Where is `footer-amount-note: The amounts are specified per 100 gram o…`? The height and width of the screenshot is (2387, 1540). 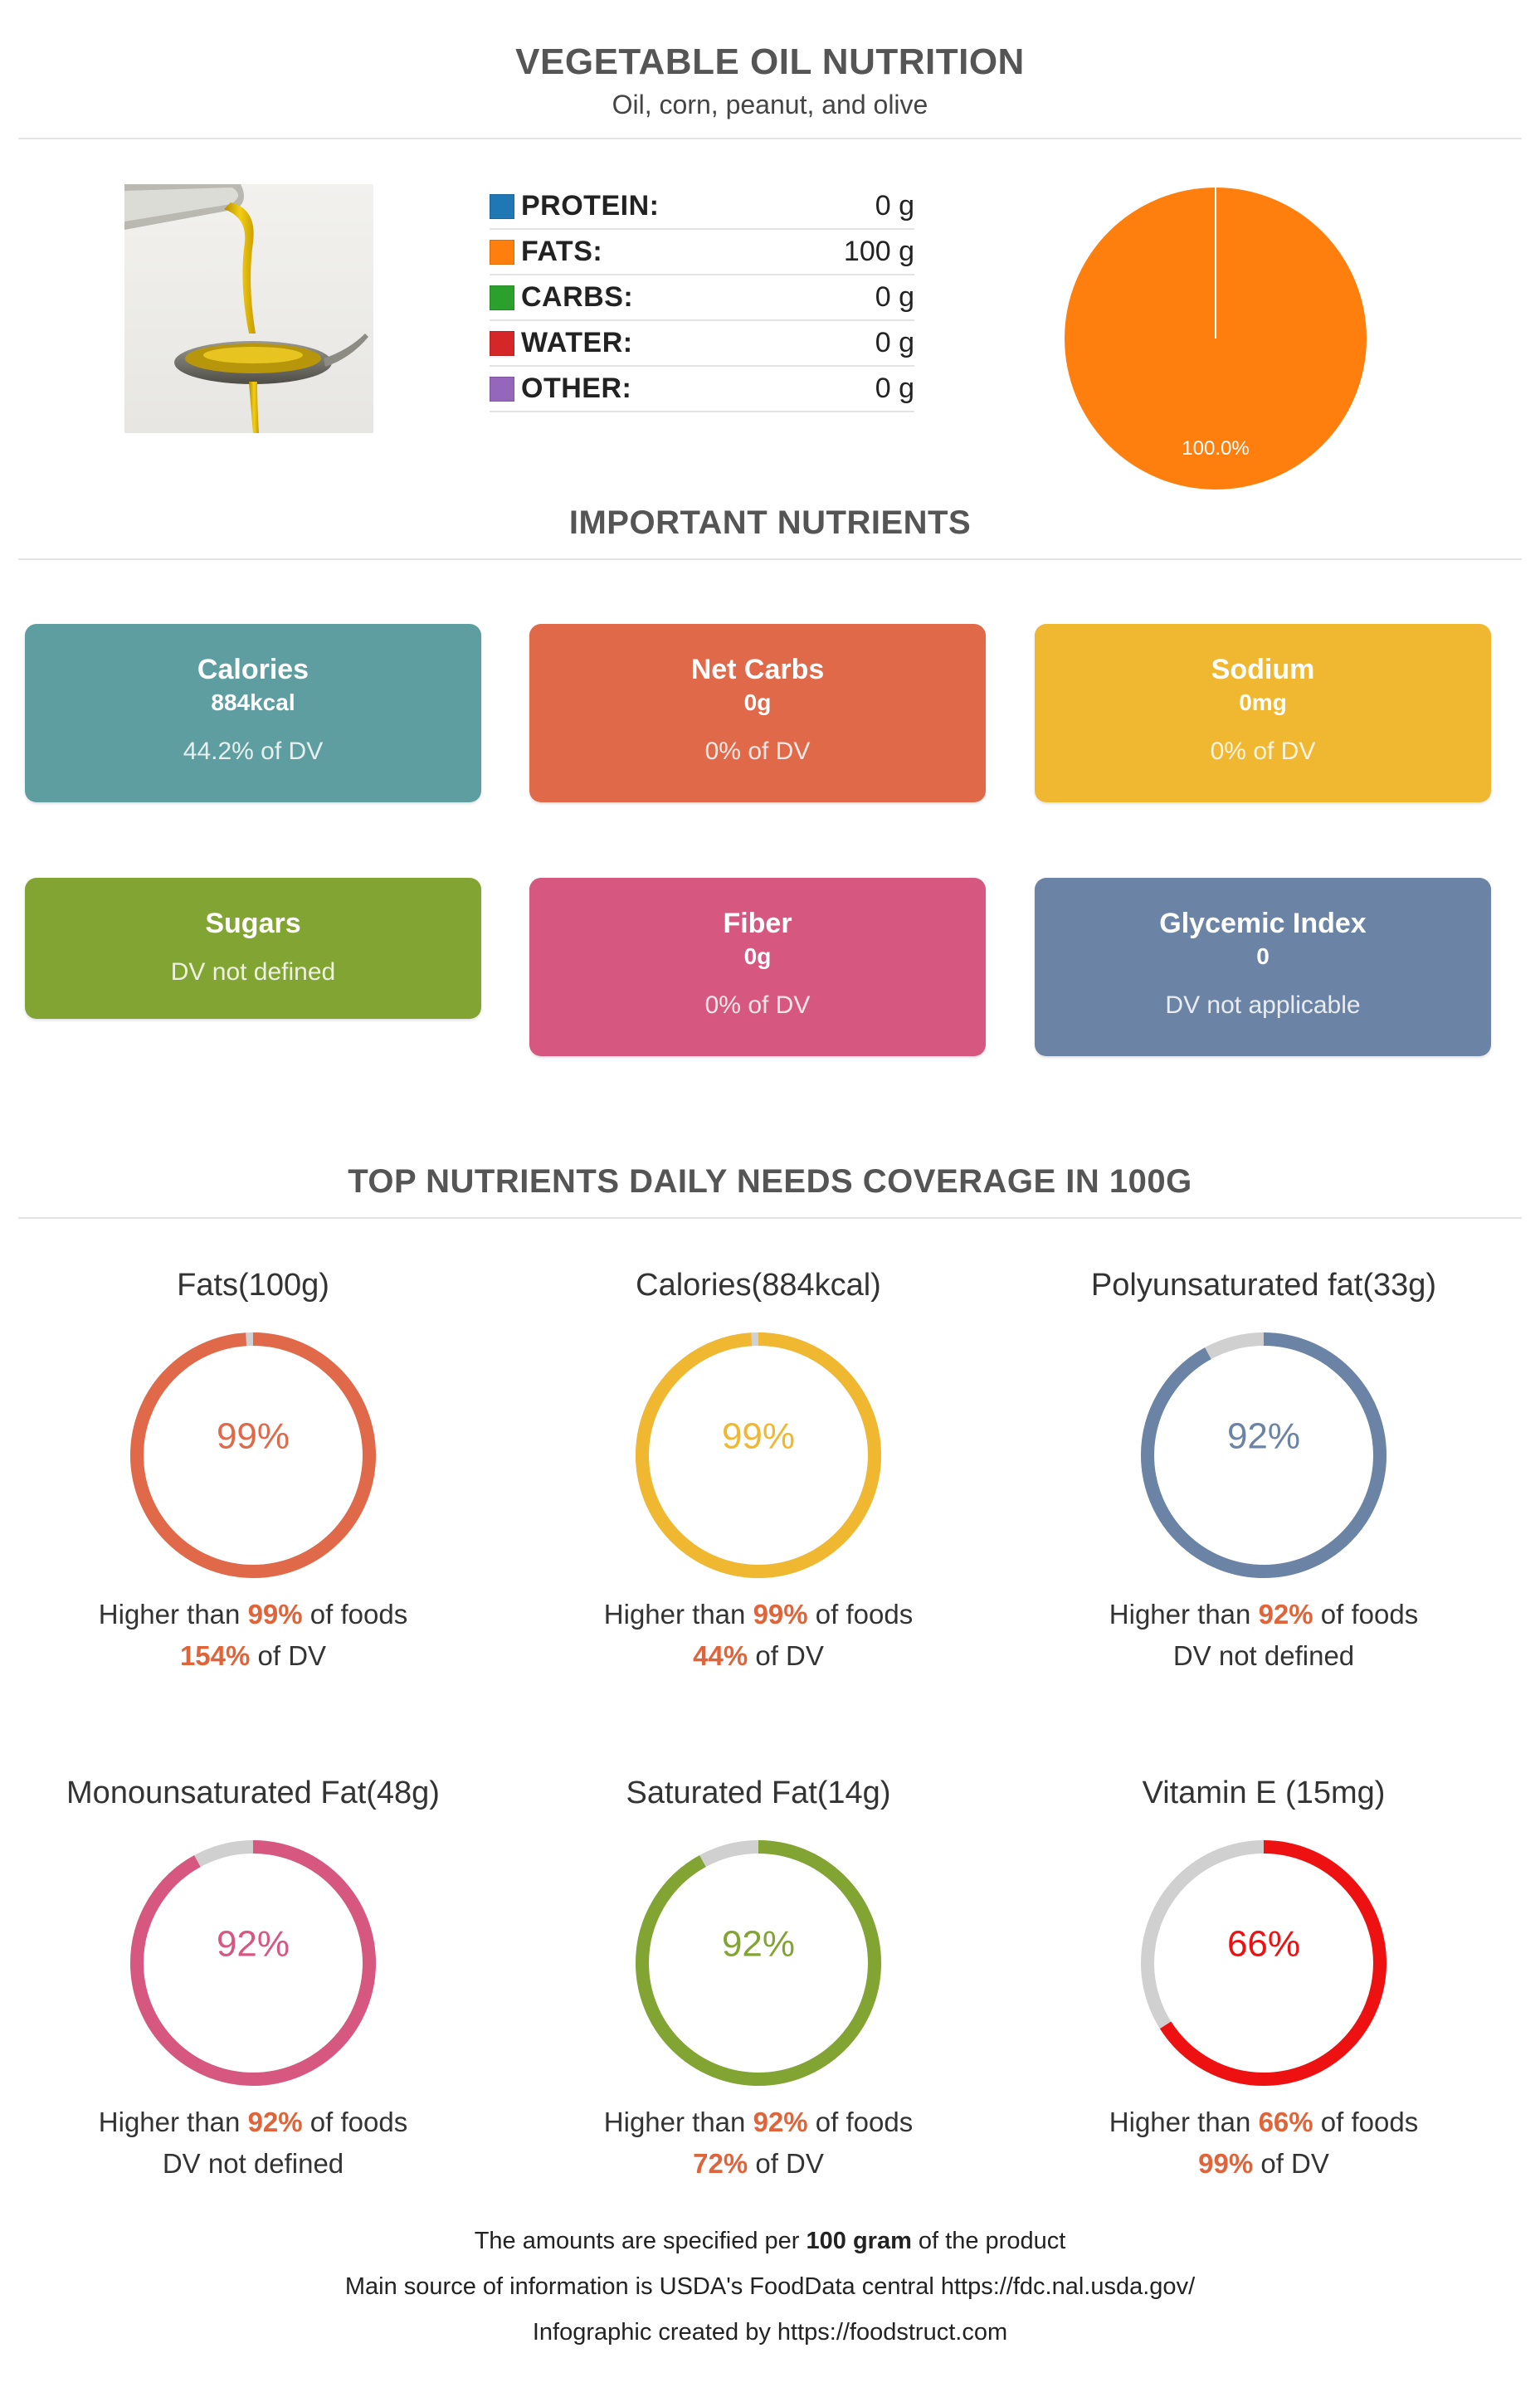
footer-amount-note: The amounts are specified per 100 gram o… is located at coordinates (770, 2241).